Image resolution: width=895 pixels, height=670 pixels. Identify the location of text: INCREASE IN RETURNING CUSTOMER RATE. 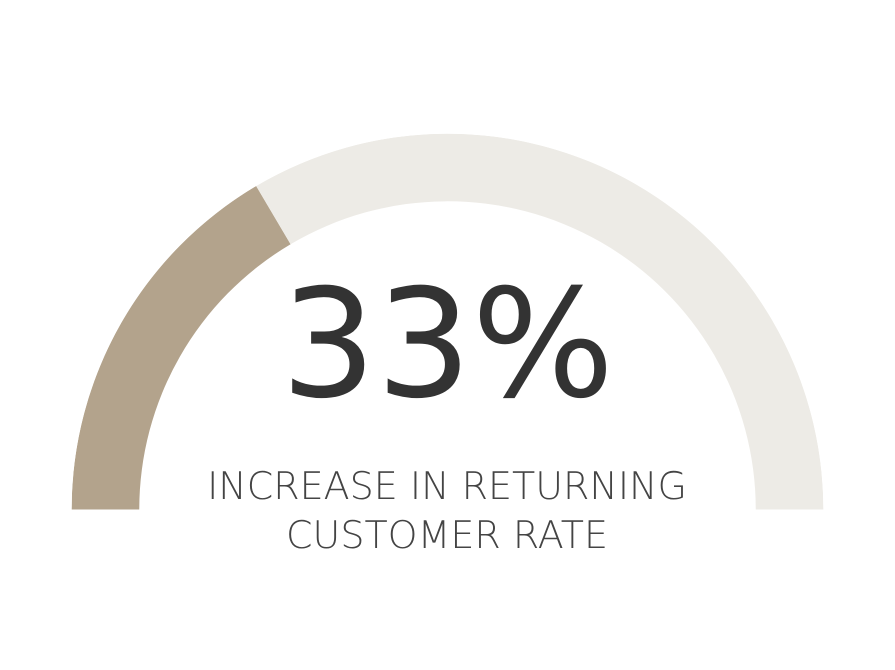
(447, 511).